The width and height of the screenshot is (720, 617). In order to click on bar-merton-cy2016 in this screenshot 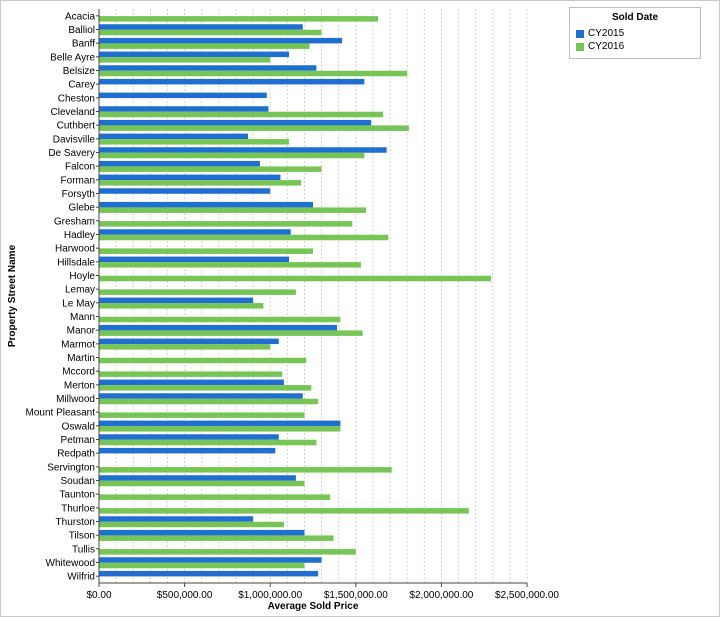, I will do `click(205, 388)`.